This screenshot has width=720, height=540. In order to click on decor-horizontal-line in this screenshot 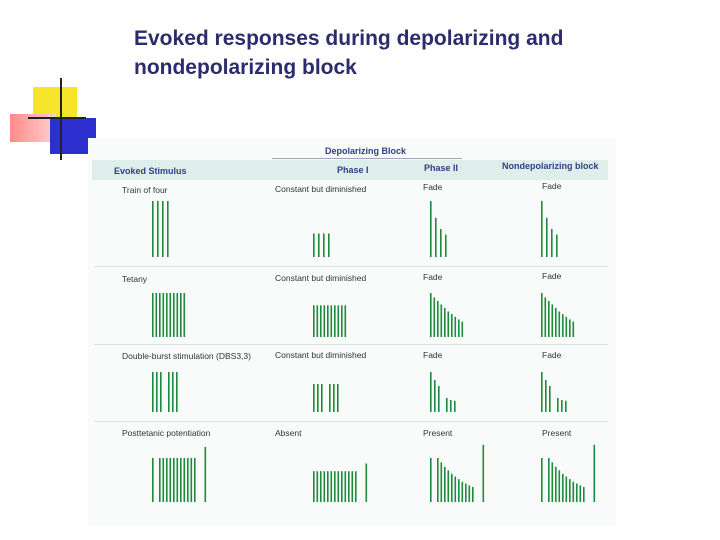, I will do `click(57, 118)`.